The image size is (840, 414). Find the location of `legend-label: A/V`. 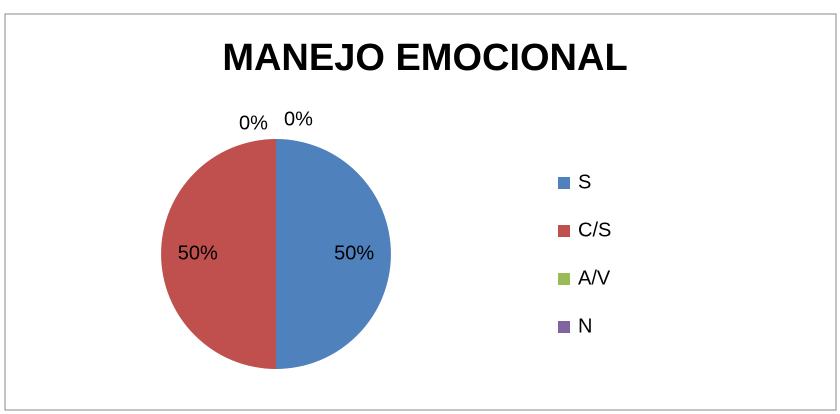

legend-label: A/V is located at coordinates (594, 278).